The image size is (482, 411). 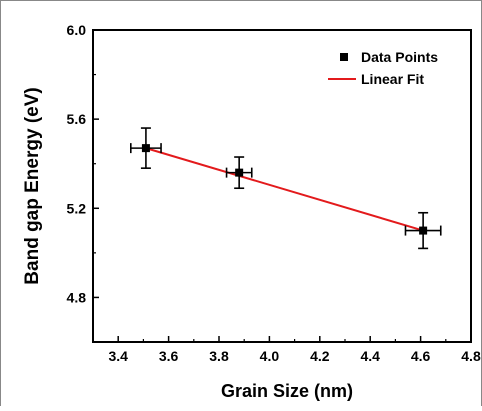 I want to click on y-tick-label: 5.6, so click(x=77, y=119).